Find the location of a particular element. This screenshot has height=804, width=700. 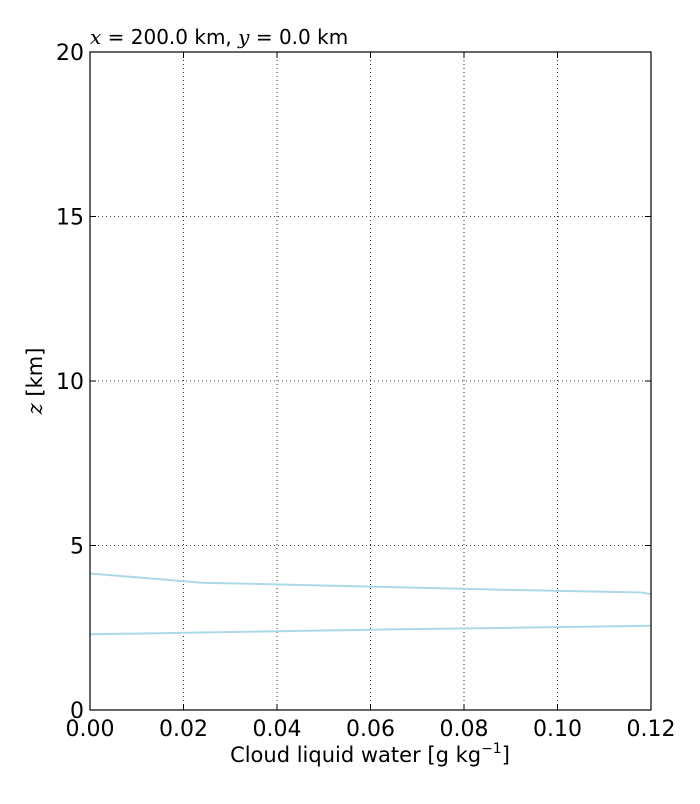

title-x-text: = 200.0 km, is located at coordinates (169, 37).